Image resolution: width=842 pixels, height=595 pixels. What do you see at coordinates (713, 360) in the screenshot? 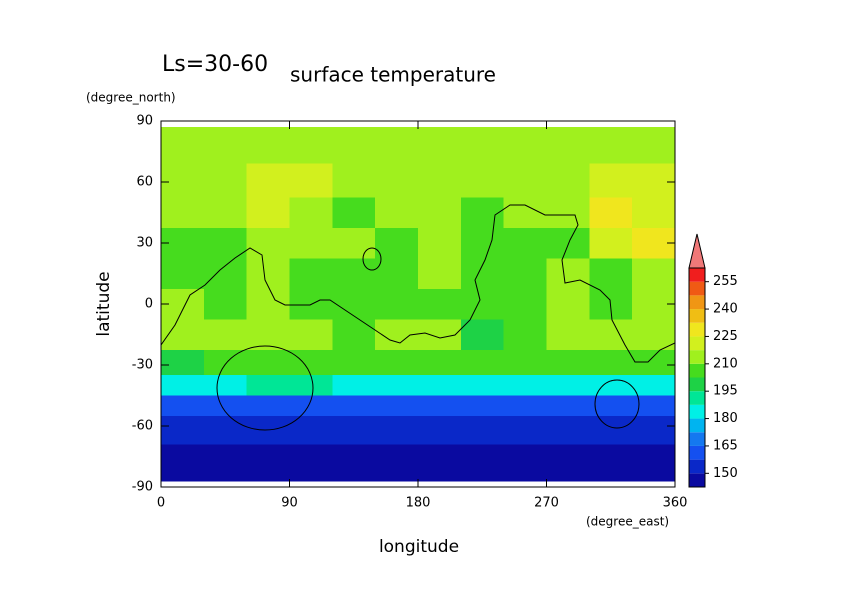
I see `colorbar: 150 165 180 195 210 225 240 255` at bounding box center [713, 360].